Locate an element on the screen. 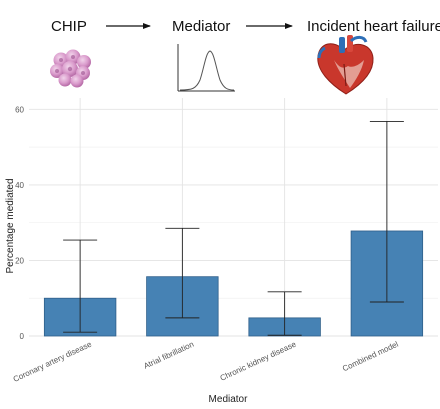 Image resolution: width=440 pixels, height=409 pixels. x-axis-title: Mediator is located at coordinates (229, 399).